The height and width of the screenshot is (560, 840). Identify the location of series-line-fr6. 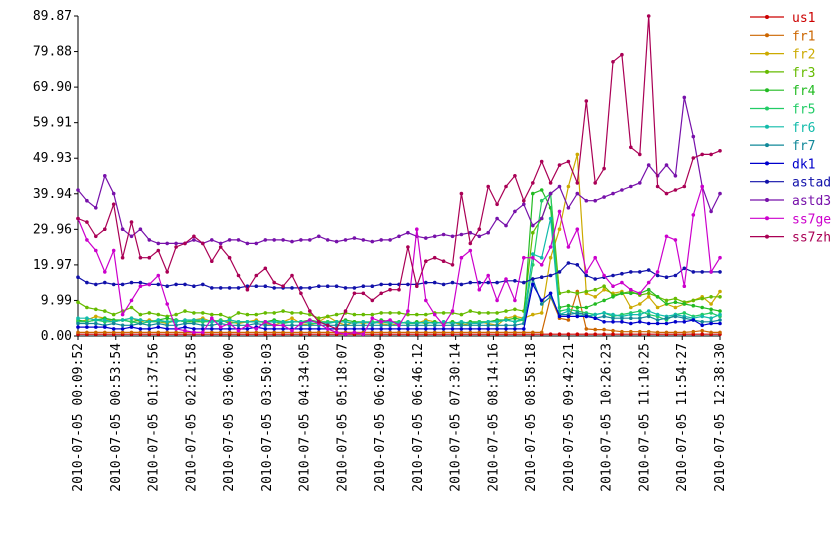
(399, 271).